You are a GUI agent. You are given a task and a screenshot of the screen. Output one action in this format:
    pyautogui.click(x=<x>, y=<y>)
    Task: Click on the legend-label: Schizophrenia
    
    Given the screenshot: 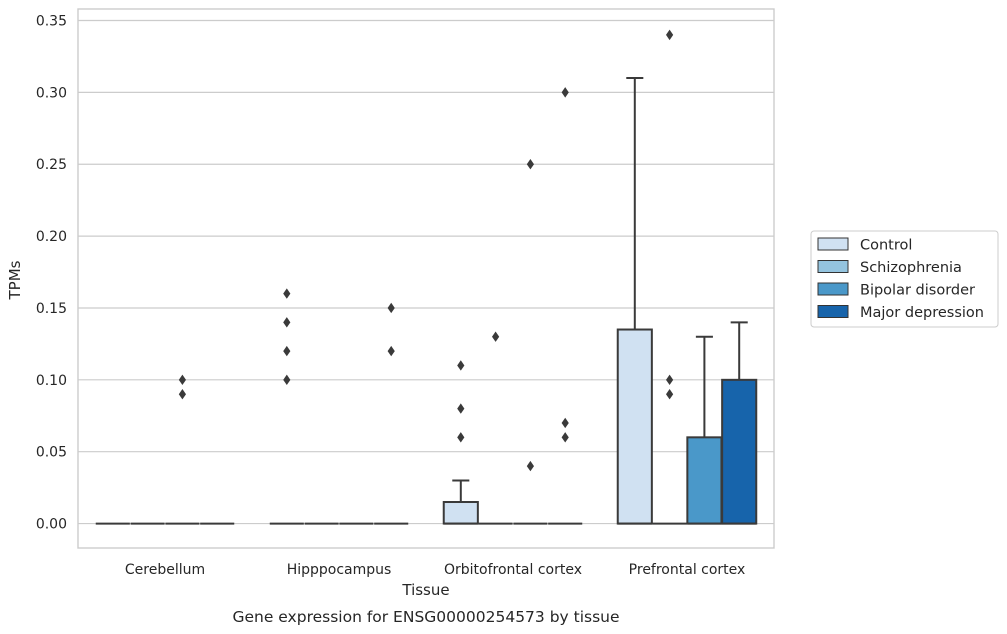 What is the action you would take?
    pyautogui.click(x=911, y=268)
    